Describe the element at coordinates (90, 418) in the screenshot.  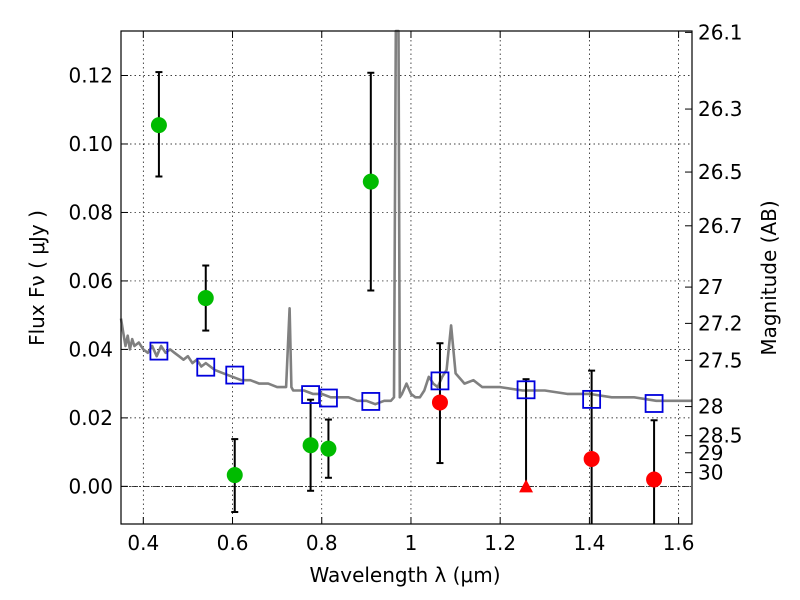
I see `y-tick-label: 0.02` at that location.